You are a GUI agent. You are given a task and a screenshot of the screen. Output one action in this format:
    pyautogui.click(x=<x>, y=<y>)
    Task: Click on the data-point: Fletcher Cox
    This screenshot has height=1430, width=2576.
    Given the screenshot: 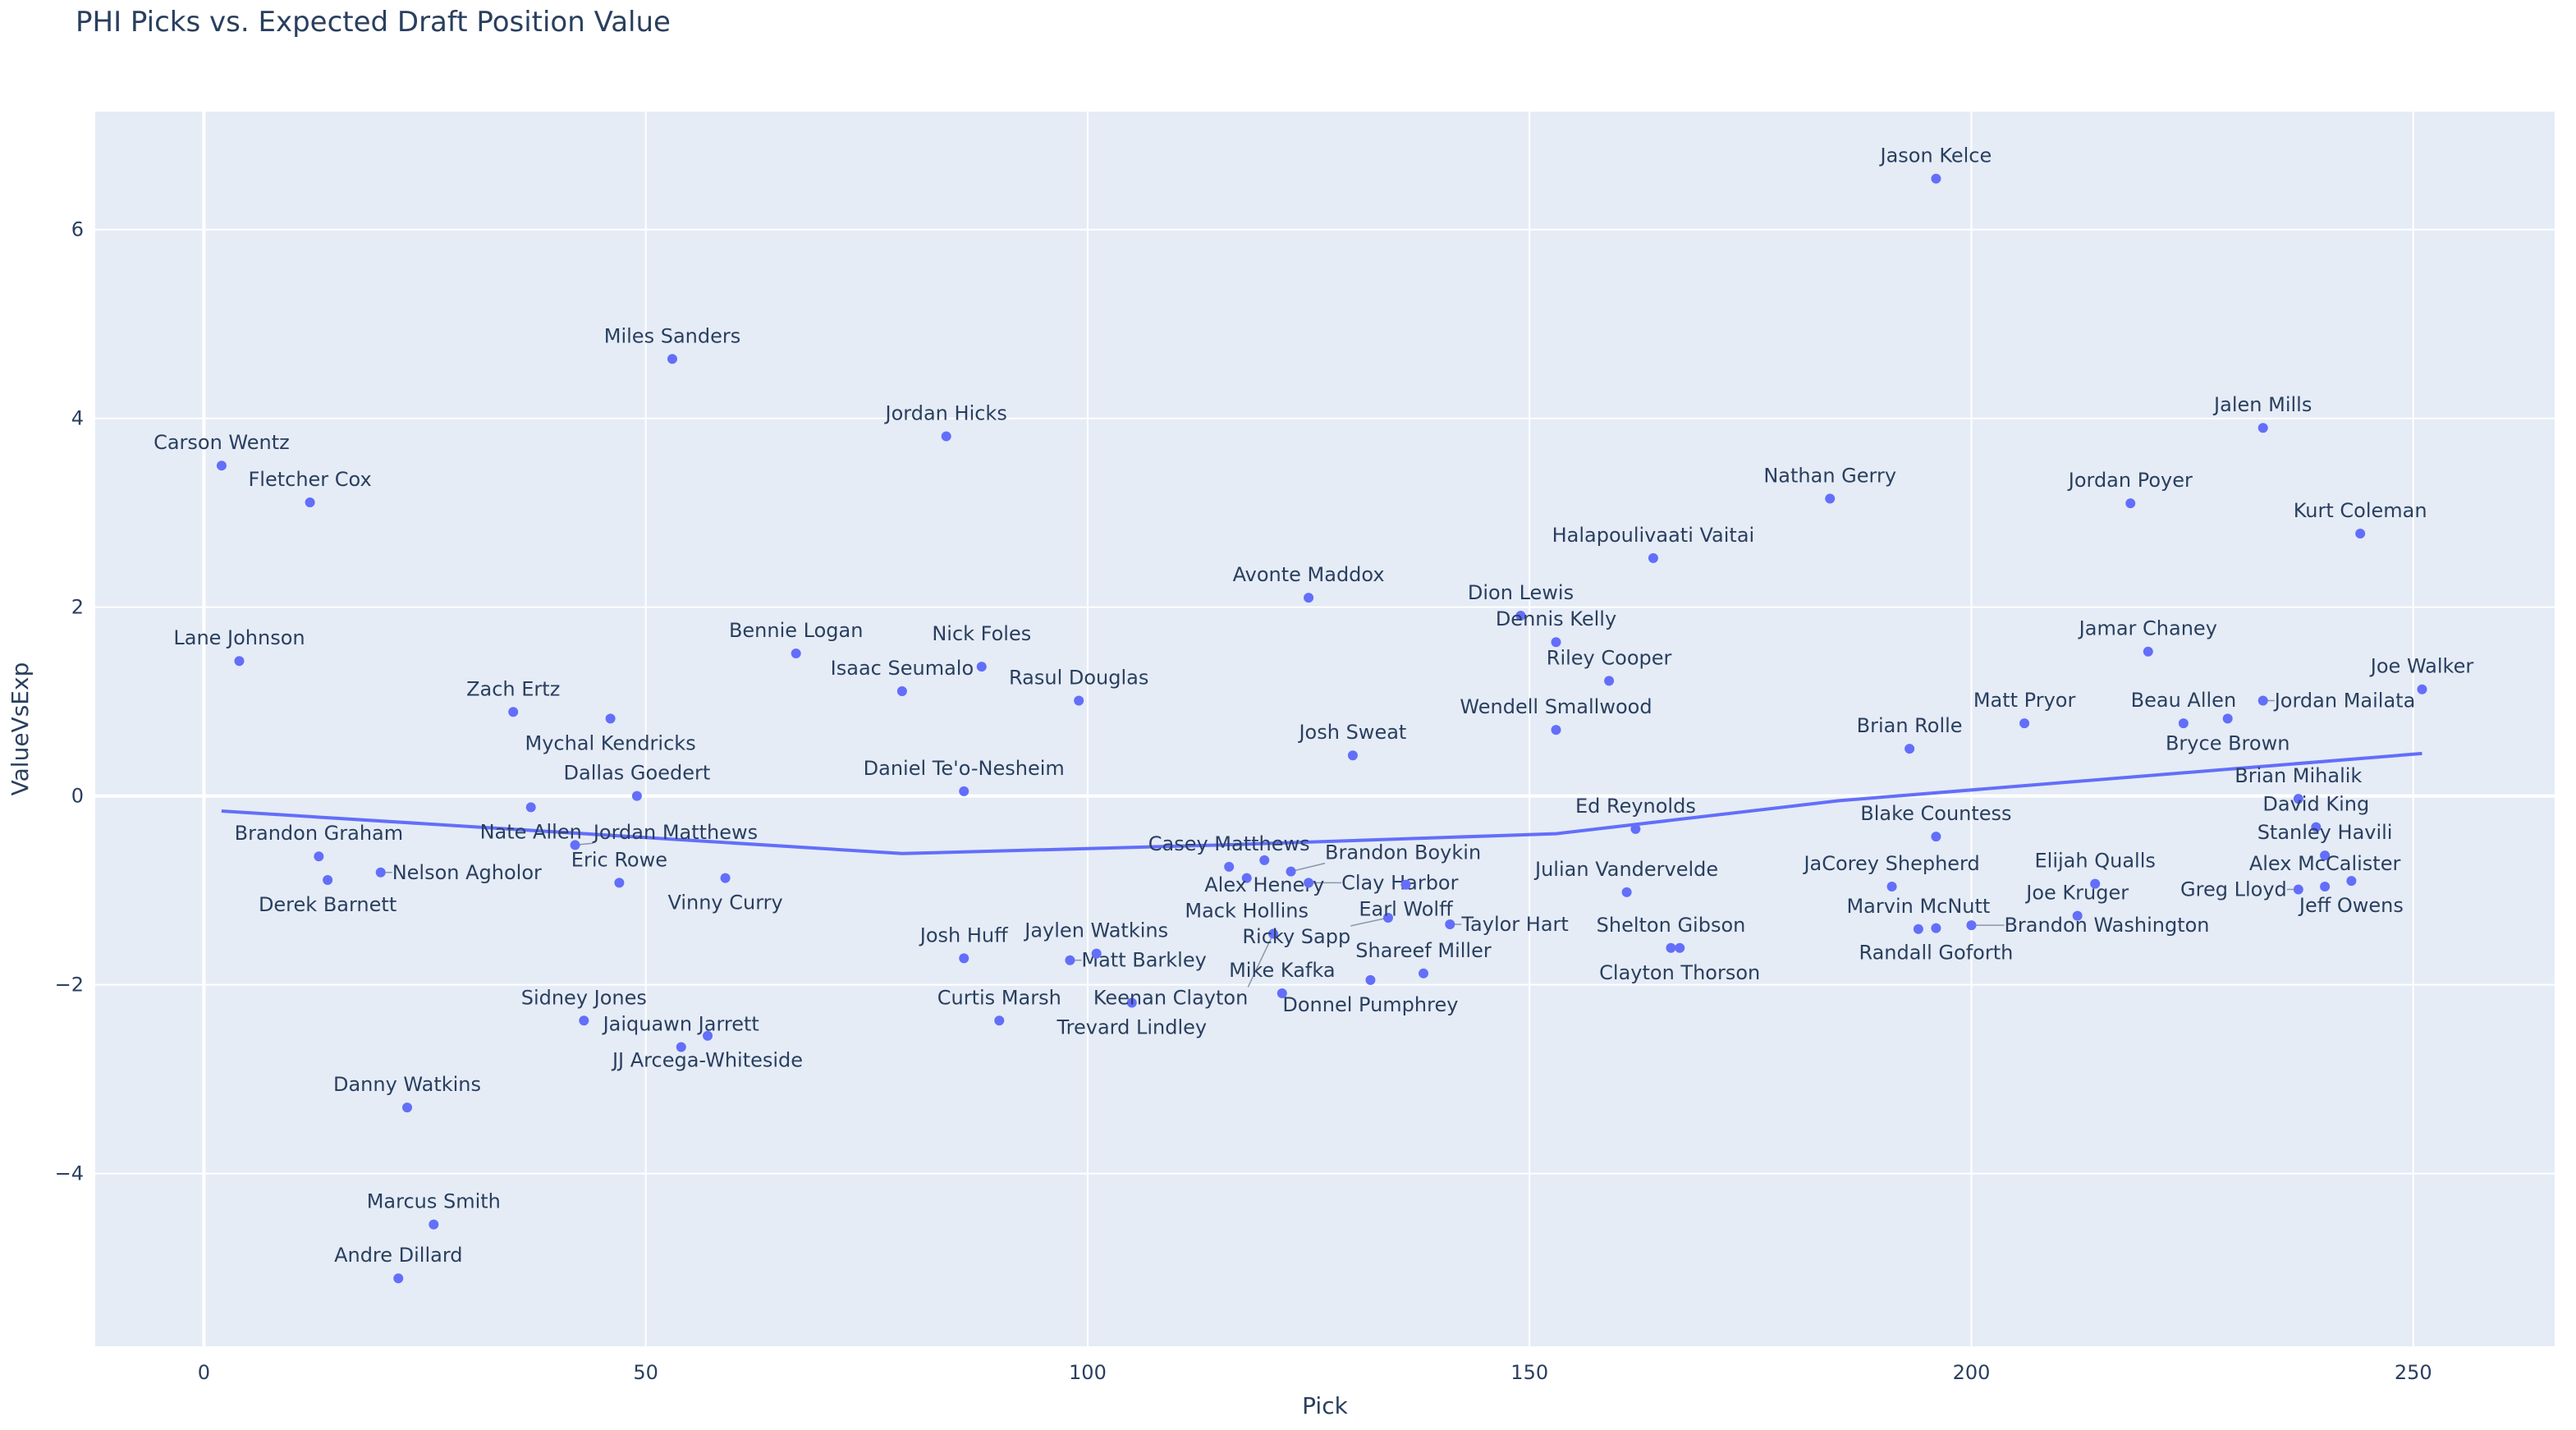 What is the action you would take?
    pyautogui.click(x=310, y=488)
    